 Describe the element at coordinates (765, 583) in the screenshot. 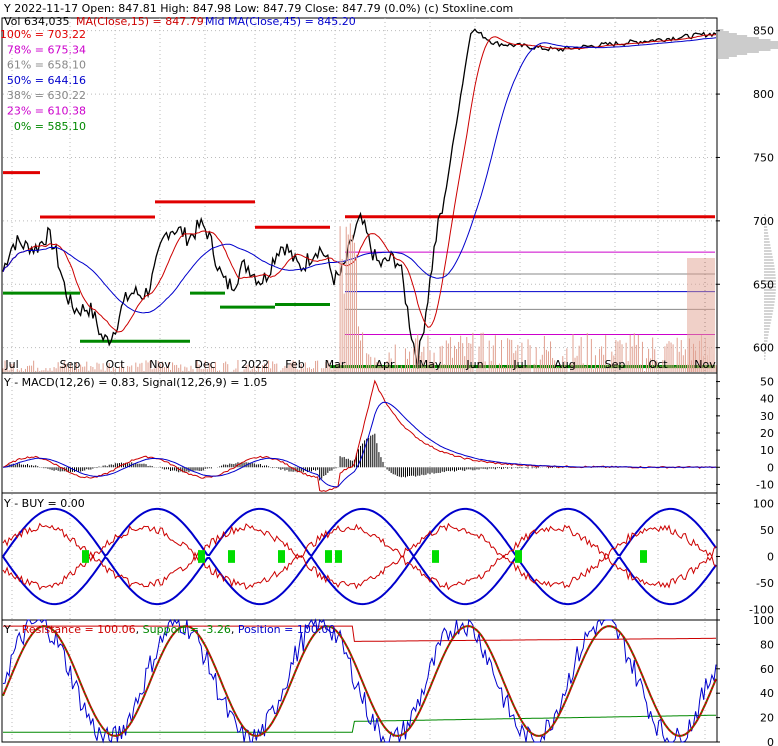

I see `y-tick-label: -50` at that location.